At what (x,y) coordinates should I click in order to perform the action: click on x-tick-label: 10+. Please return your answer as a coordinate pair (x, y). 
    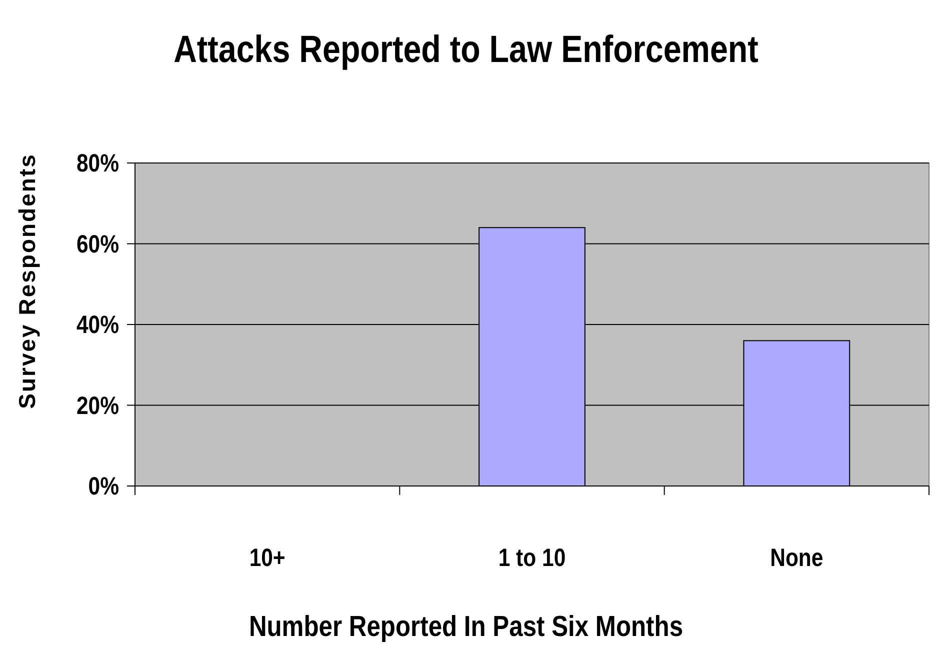
    Looking at the image, I should click on (267, 557).